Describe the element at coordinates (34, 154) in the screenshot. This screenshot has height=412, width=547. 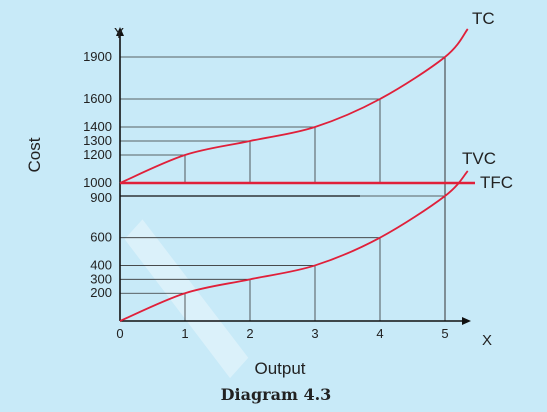
I see `y-axis-label: Cost` at that location.